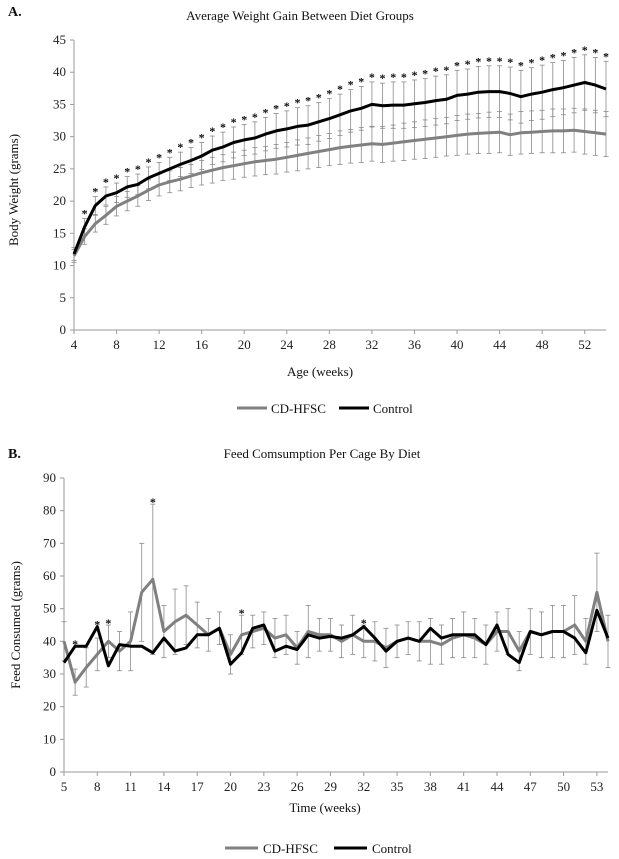  I want to click on x-tick-label: 50, so click(563, 786).